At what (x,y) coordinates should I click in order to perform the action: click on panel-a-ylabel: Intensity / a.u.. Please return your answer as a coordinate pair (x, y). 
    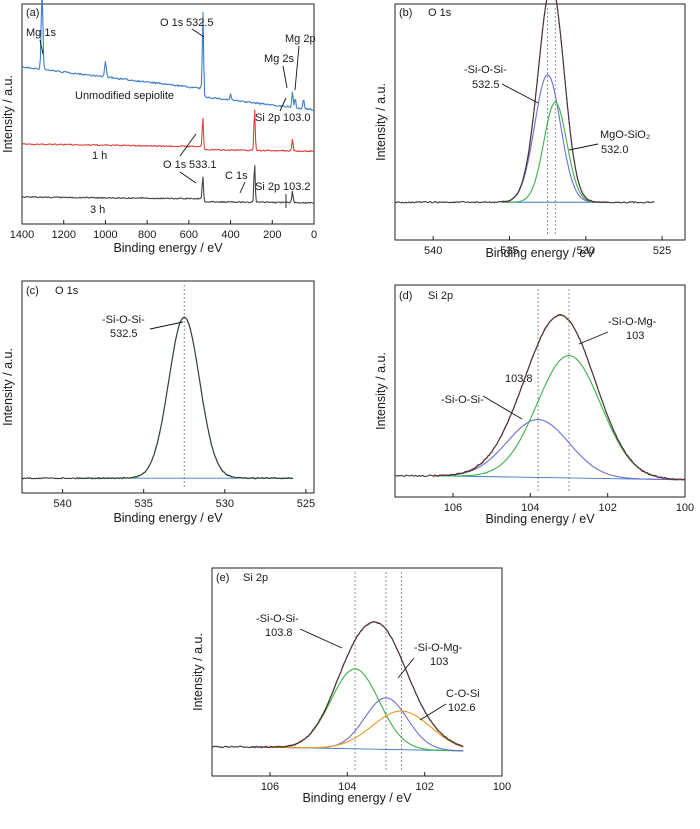
    Looking at the image, I should click on (8, 114).